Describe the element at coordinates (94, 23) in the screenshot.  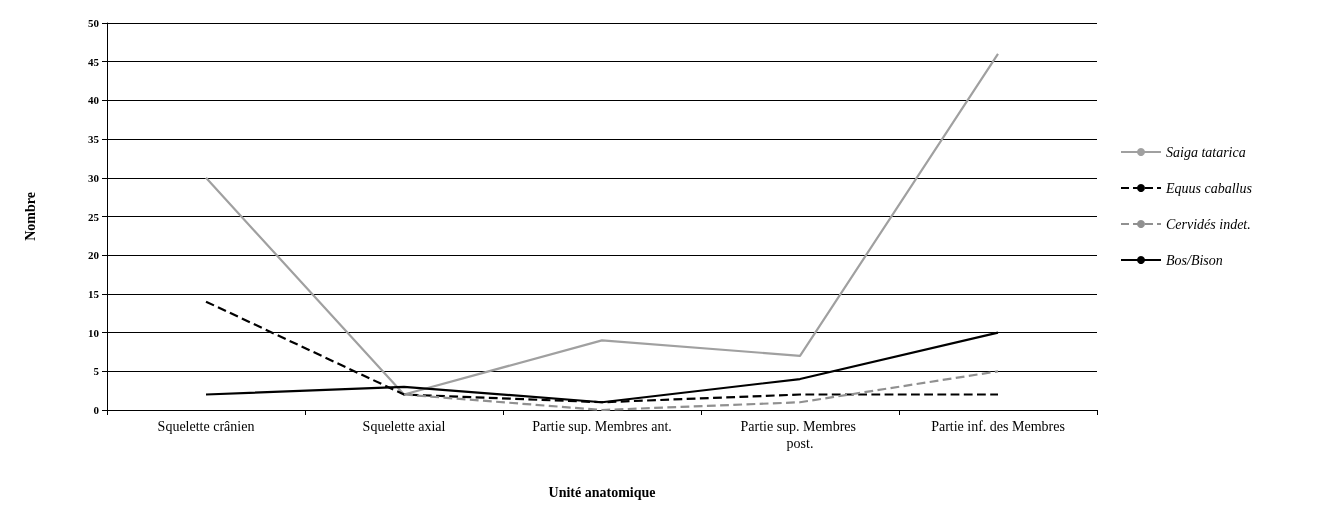
I see `y-tick-label: 50` at that location.